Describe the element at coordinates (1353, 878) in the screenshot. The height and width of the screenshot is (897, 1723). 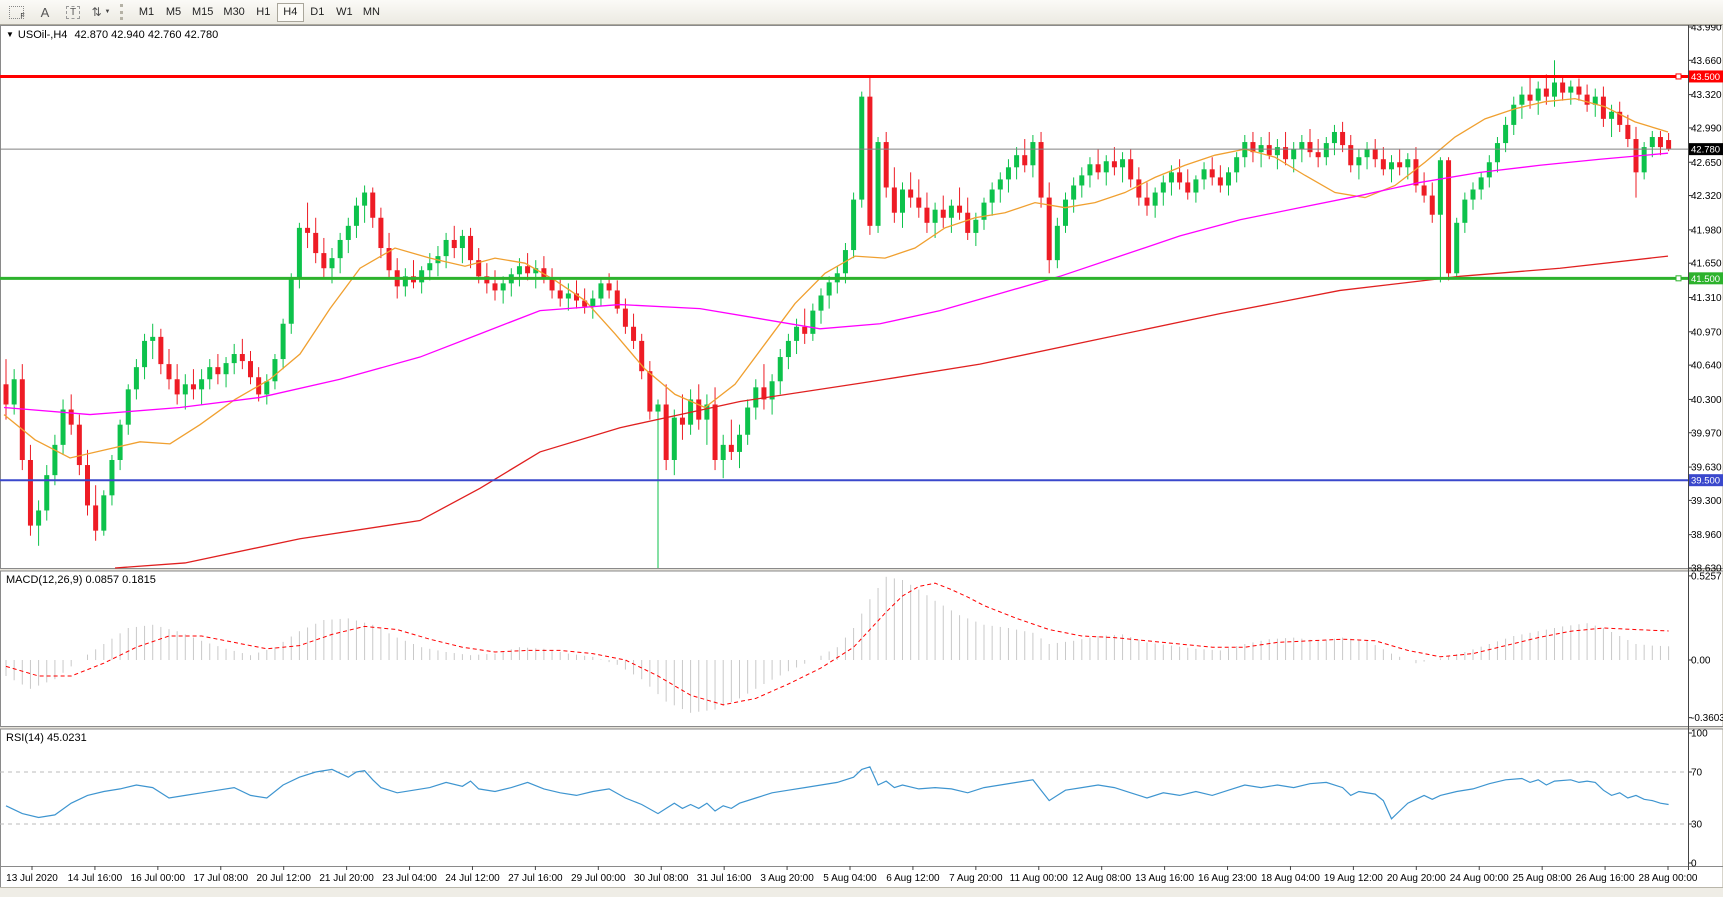
I see `svg-text: 19 Aug 12:00` at that location.